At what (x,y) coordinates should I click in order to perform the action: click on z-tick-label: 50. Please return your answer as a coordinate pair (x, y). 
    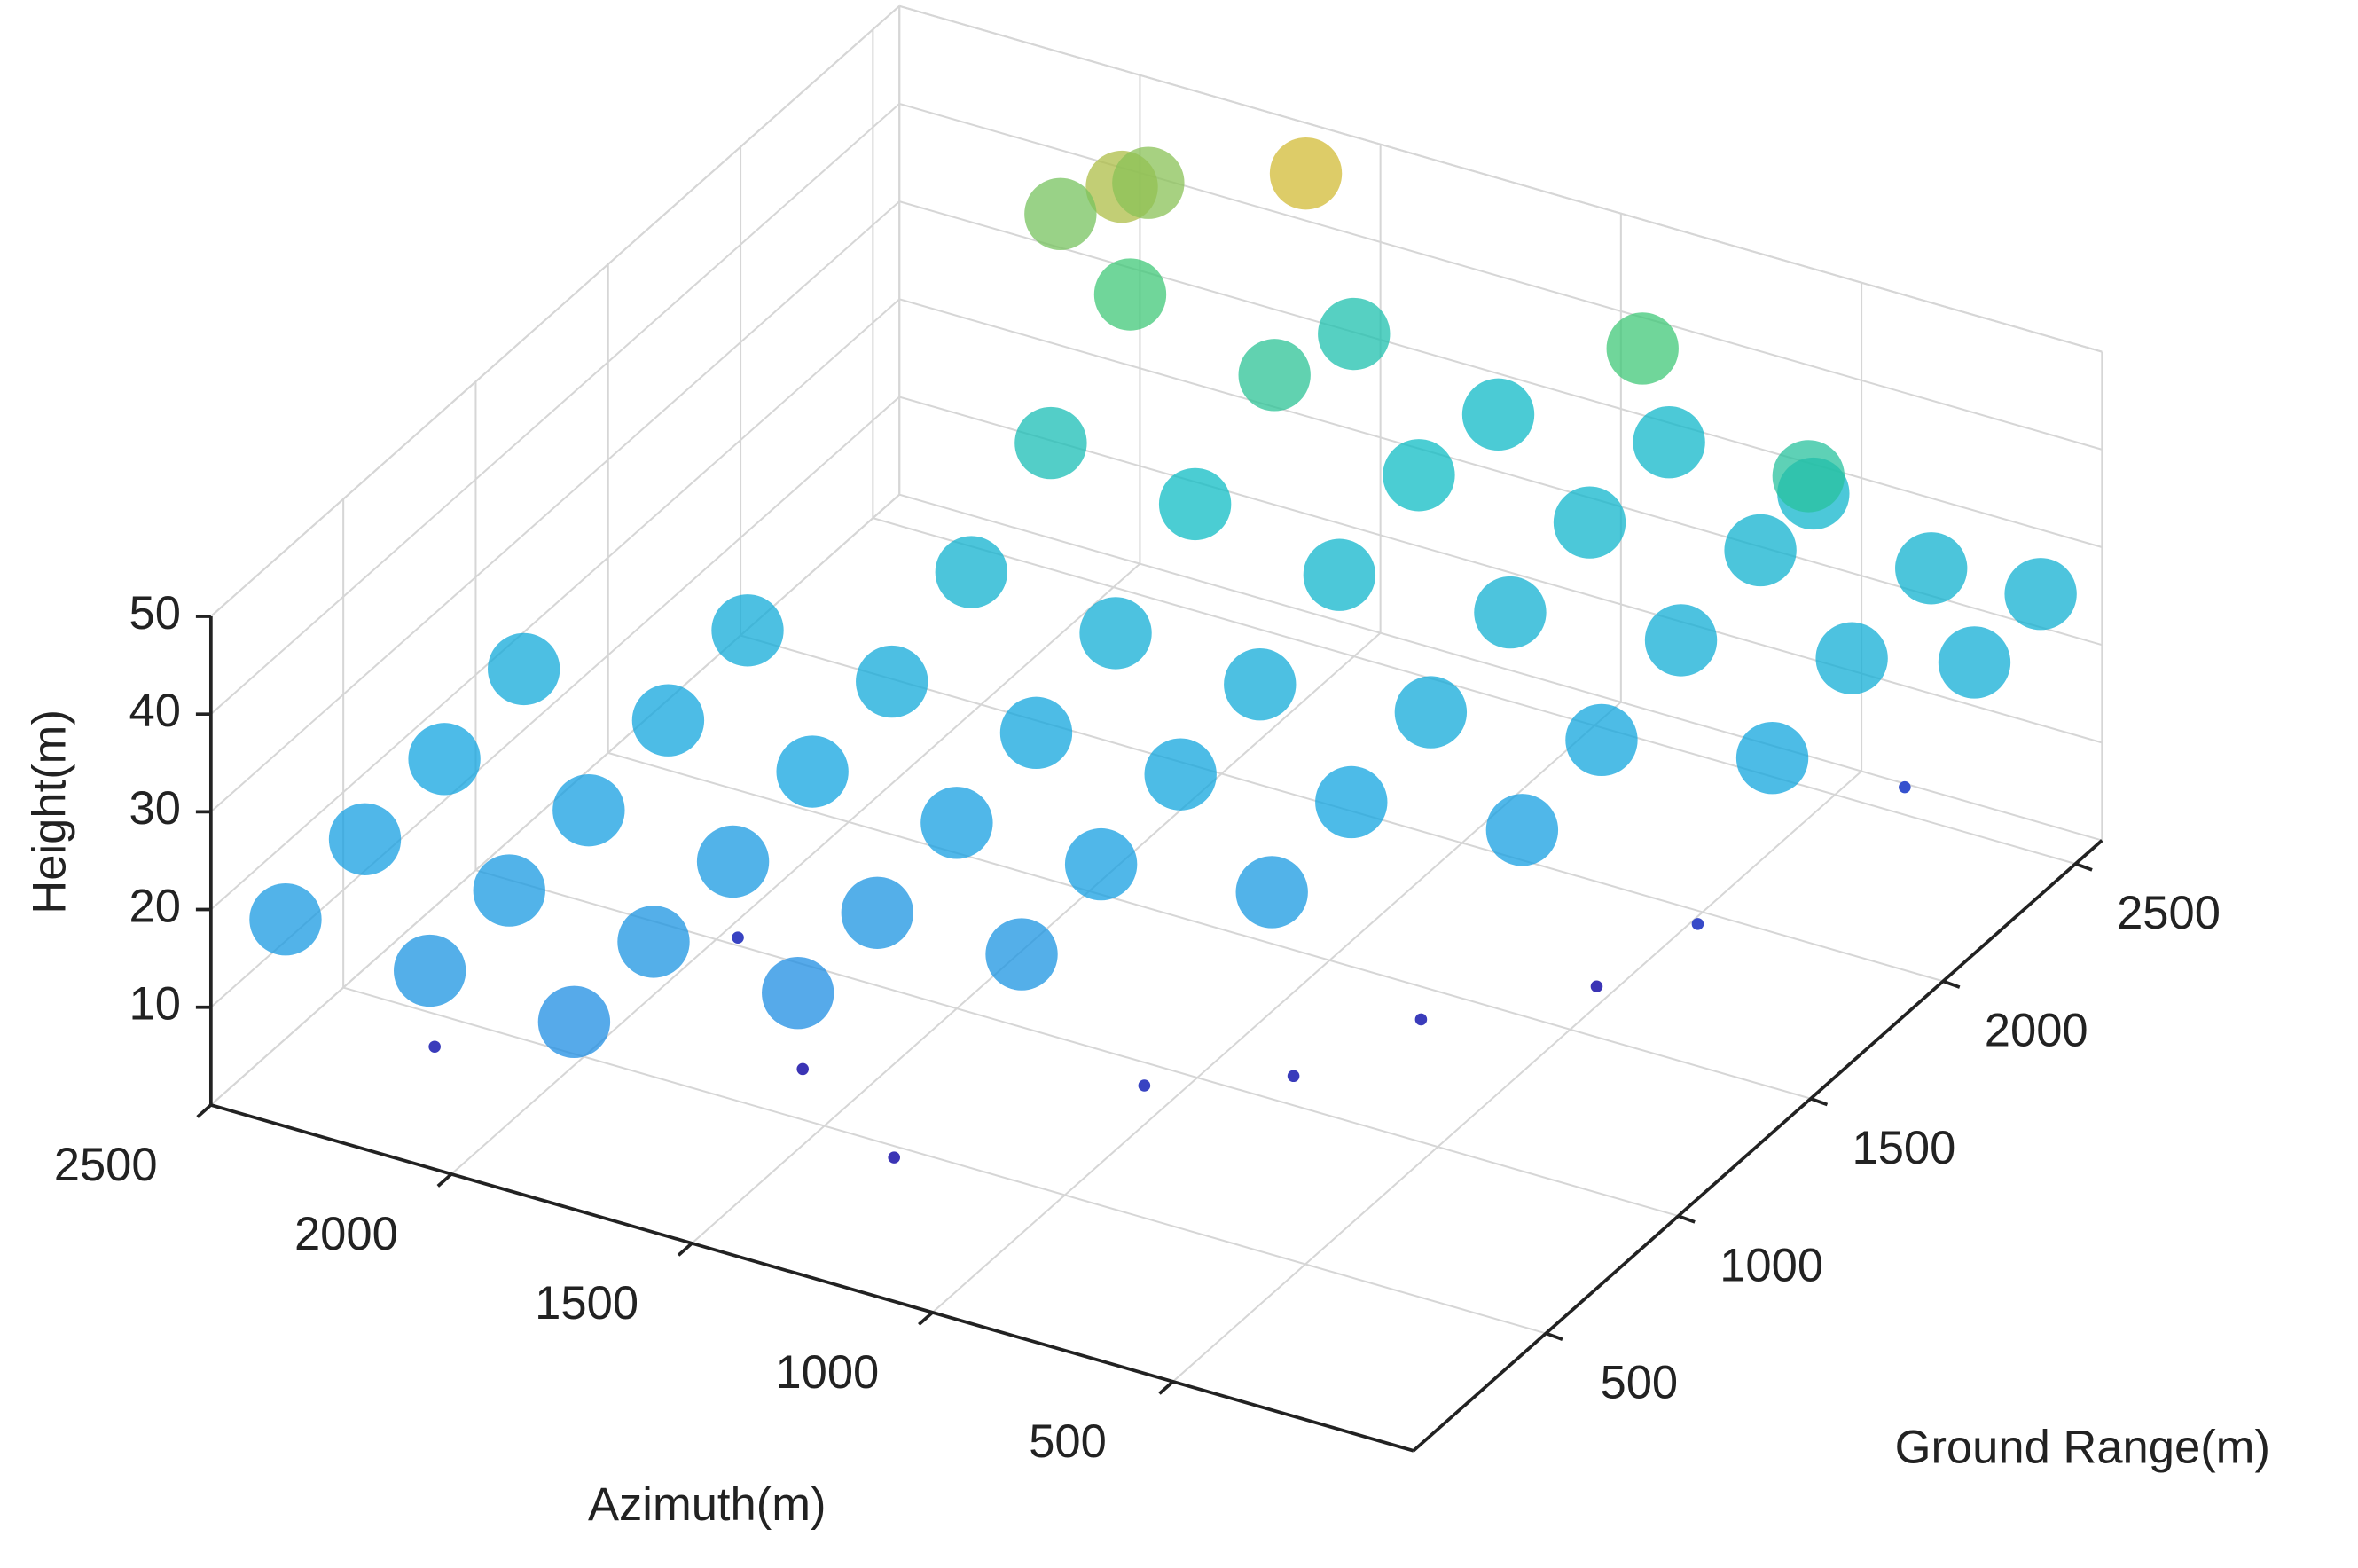
    Looking at the image, I should click on (155, 613).